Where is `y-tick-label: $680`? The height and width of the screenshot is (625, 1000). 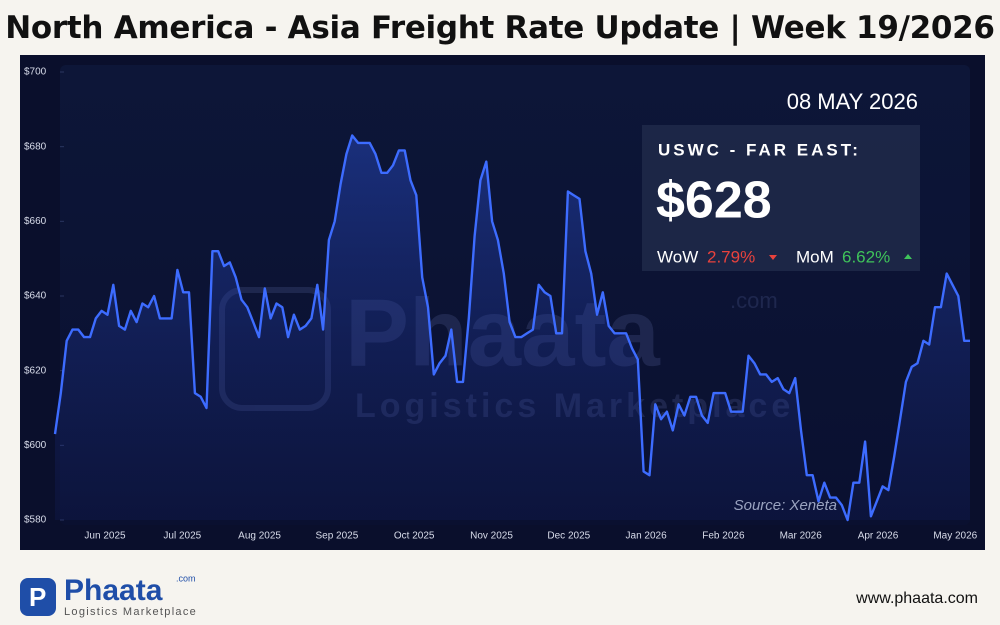 y-tick-label: $680 is located at coordinates (35, 146).